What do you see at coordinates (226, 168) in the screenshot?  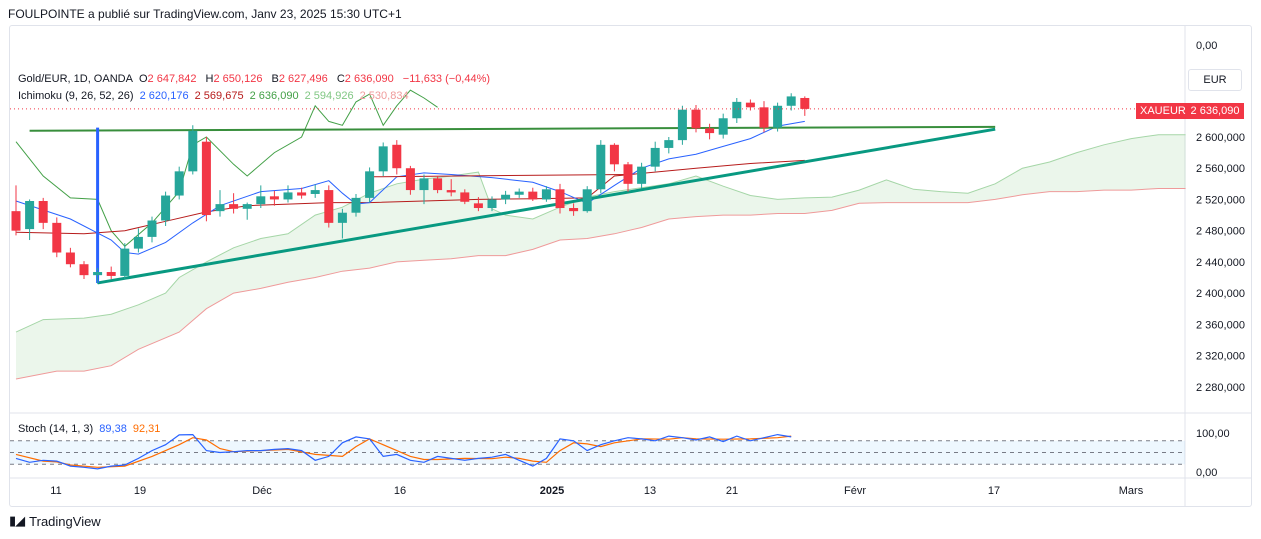 I see `ichimoku-chikou-line` at bounding box center [226, 168].